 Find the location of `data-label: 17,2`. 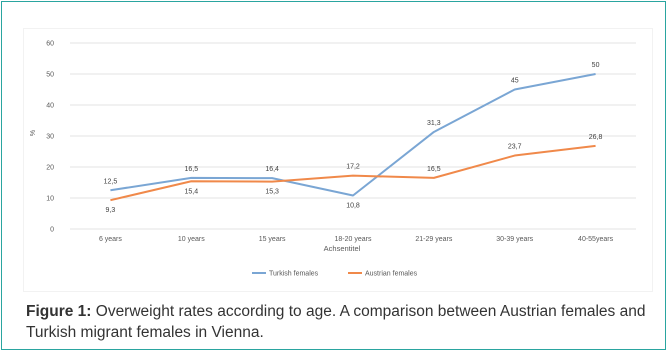

data-label: 17,2 is located at coordinates (353, 167).